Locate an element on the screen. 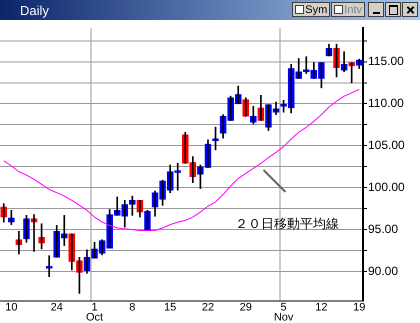  y-tick-label: 100.00 is located at coordinates (387, 187).